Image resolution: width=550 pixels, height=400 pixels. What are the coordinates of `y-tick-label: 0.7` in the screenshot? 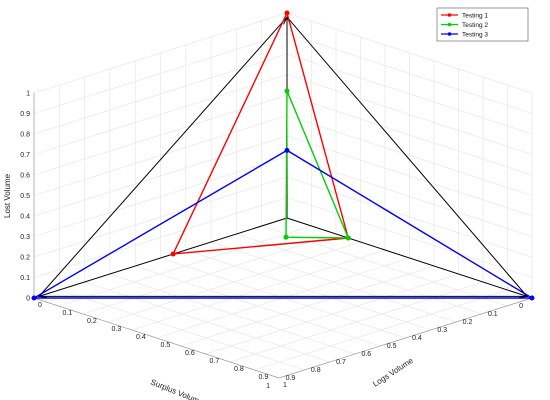 It's located at (341, 362).